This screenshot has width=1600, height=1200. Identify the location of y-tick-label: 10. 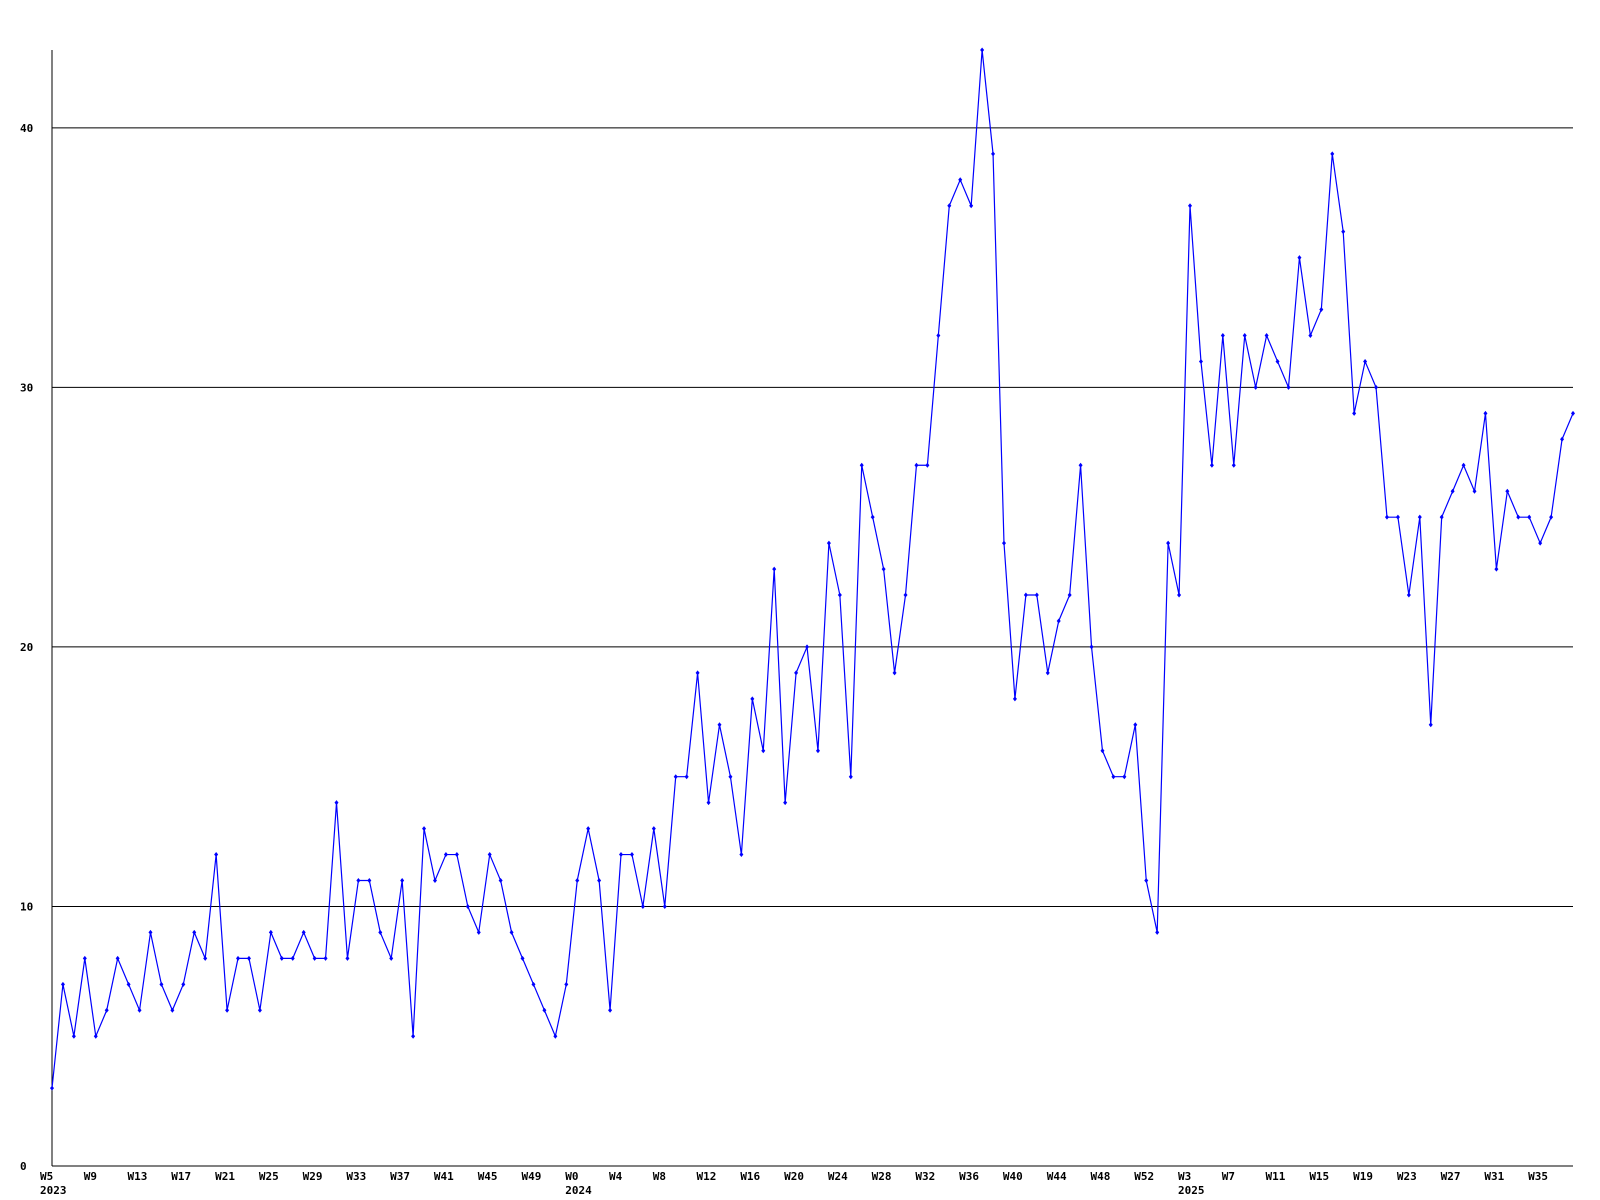
(26, 906).